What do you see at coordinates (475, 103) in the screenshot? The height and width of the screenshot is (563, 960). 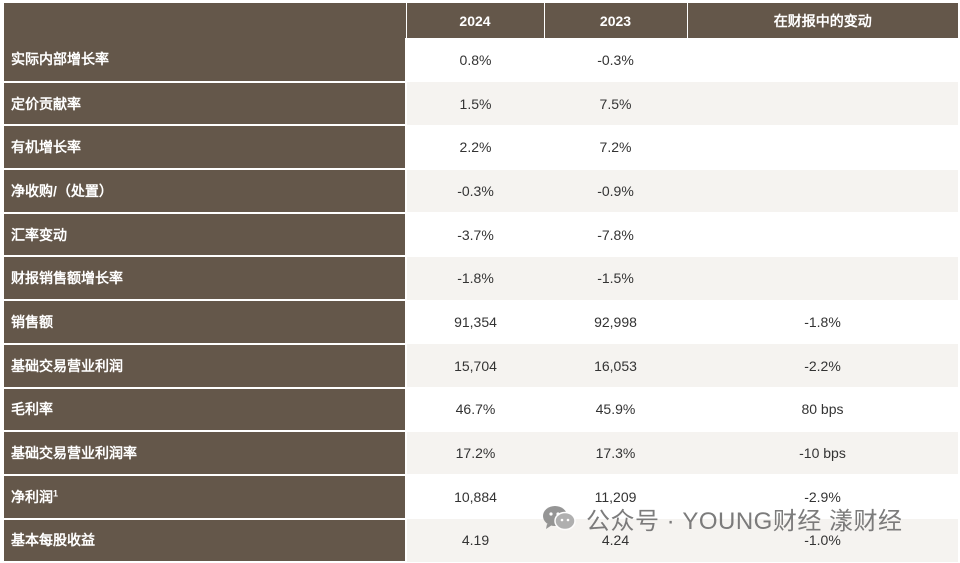 I see `value-2024: 1.5%` at bounding box center [475, 103].